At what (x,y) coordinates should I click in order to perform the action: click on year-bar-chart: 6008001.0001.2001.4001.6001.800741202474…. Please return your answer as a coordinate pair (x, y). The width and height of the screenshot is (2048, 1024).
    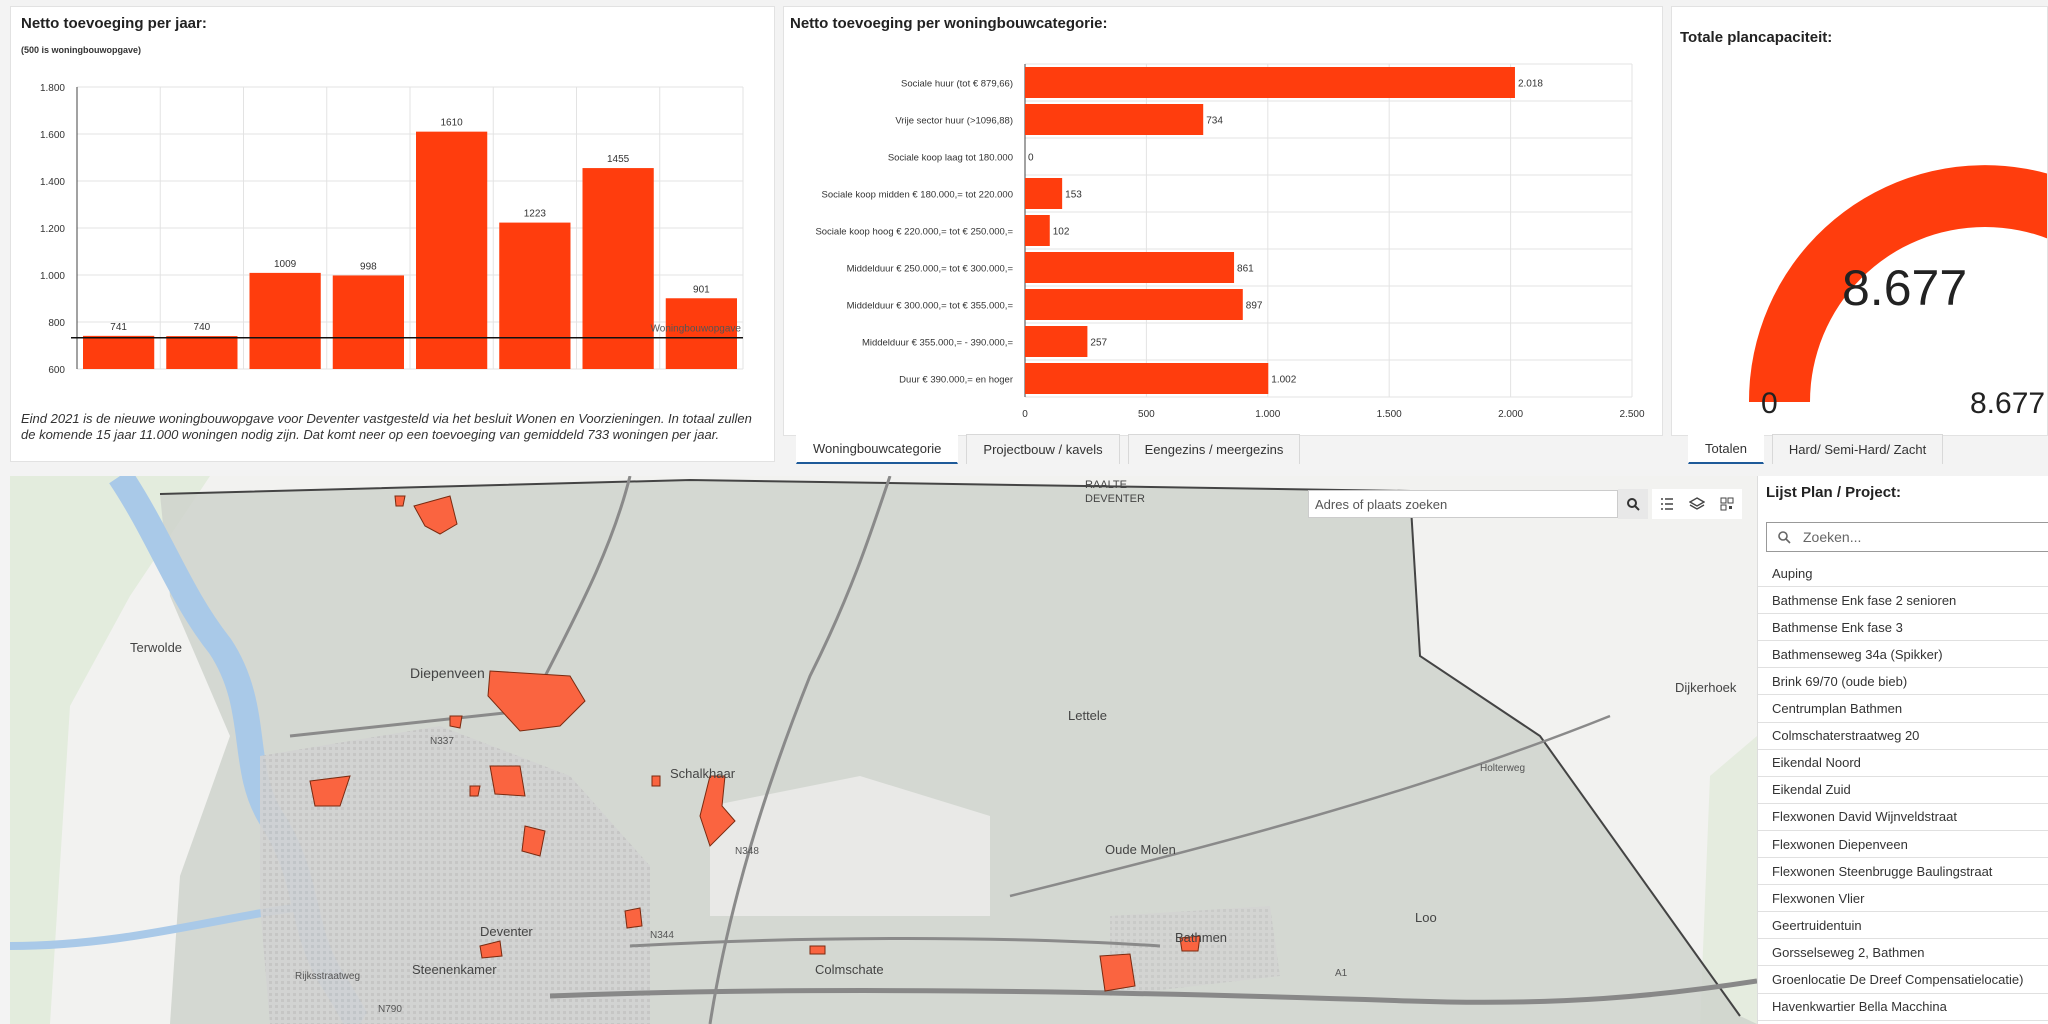
    Looking at the image, I should click on (392, 229).